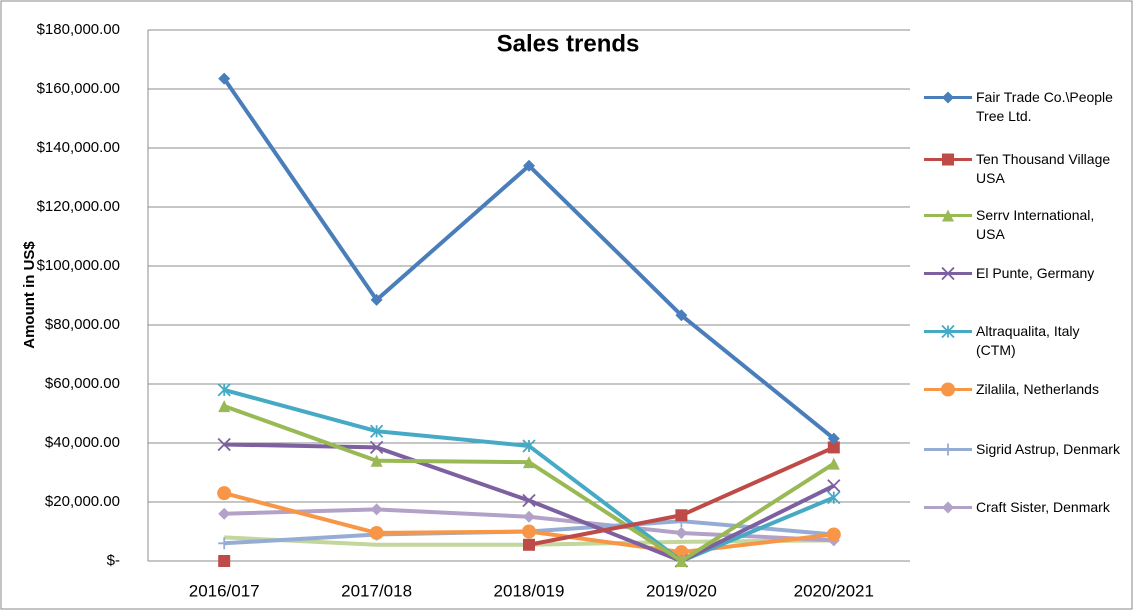 This screenshot has height=610, width=1133. I want to click on y-tick-label: $20,000.00, so click(82, 501).